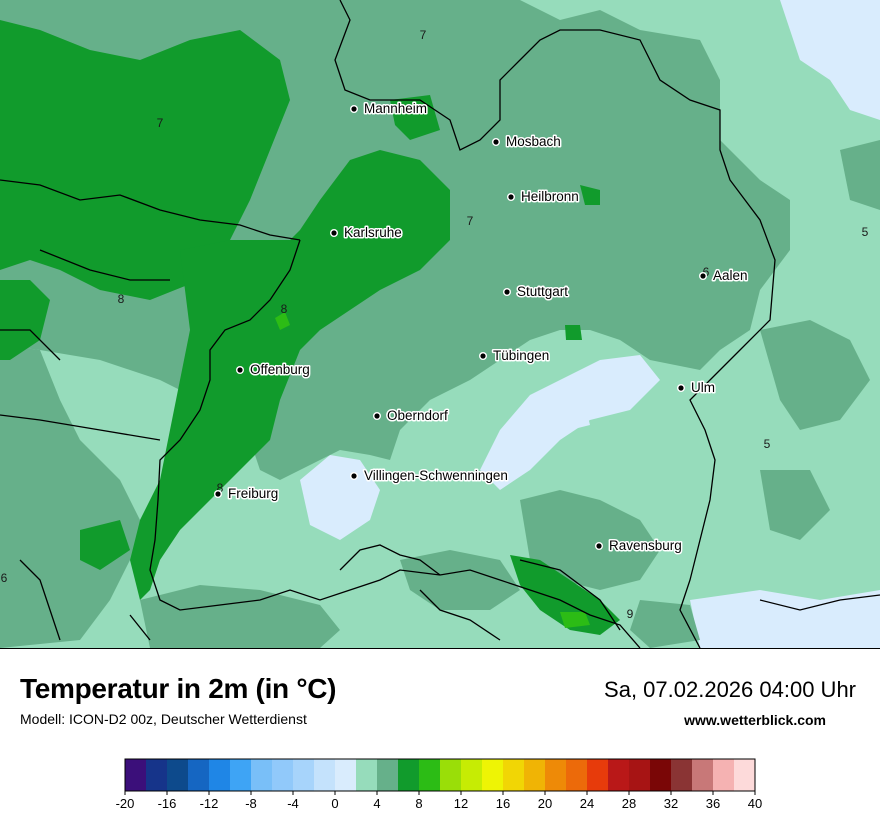  I want to click on city-marker-stuttgart: Stuttgart, so click(536, 292).